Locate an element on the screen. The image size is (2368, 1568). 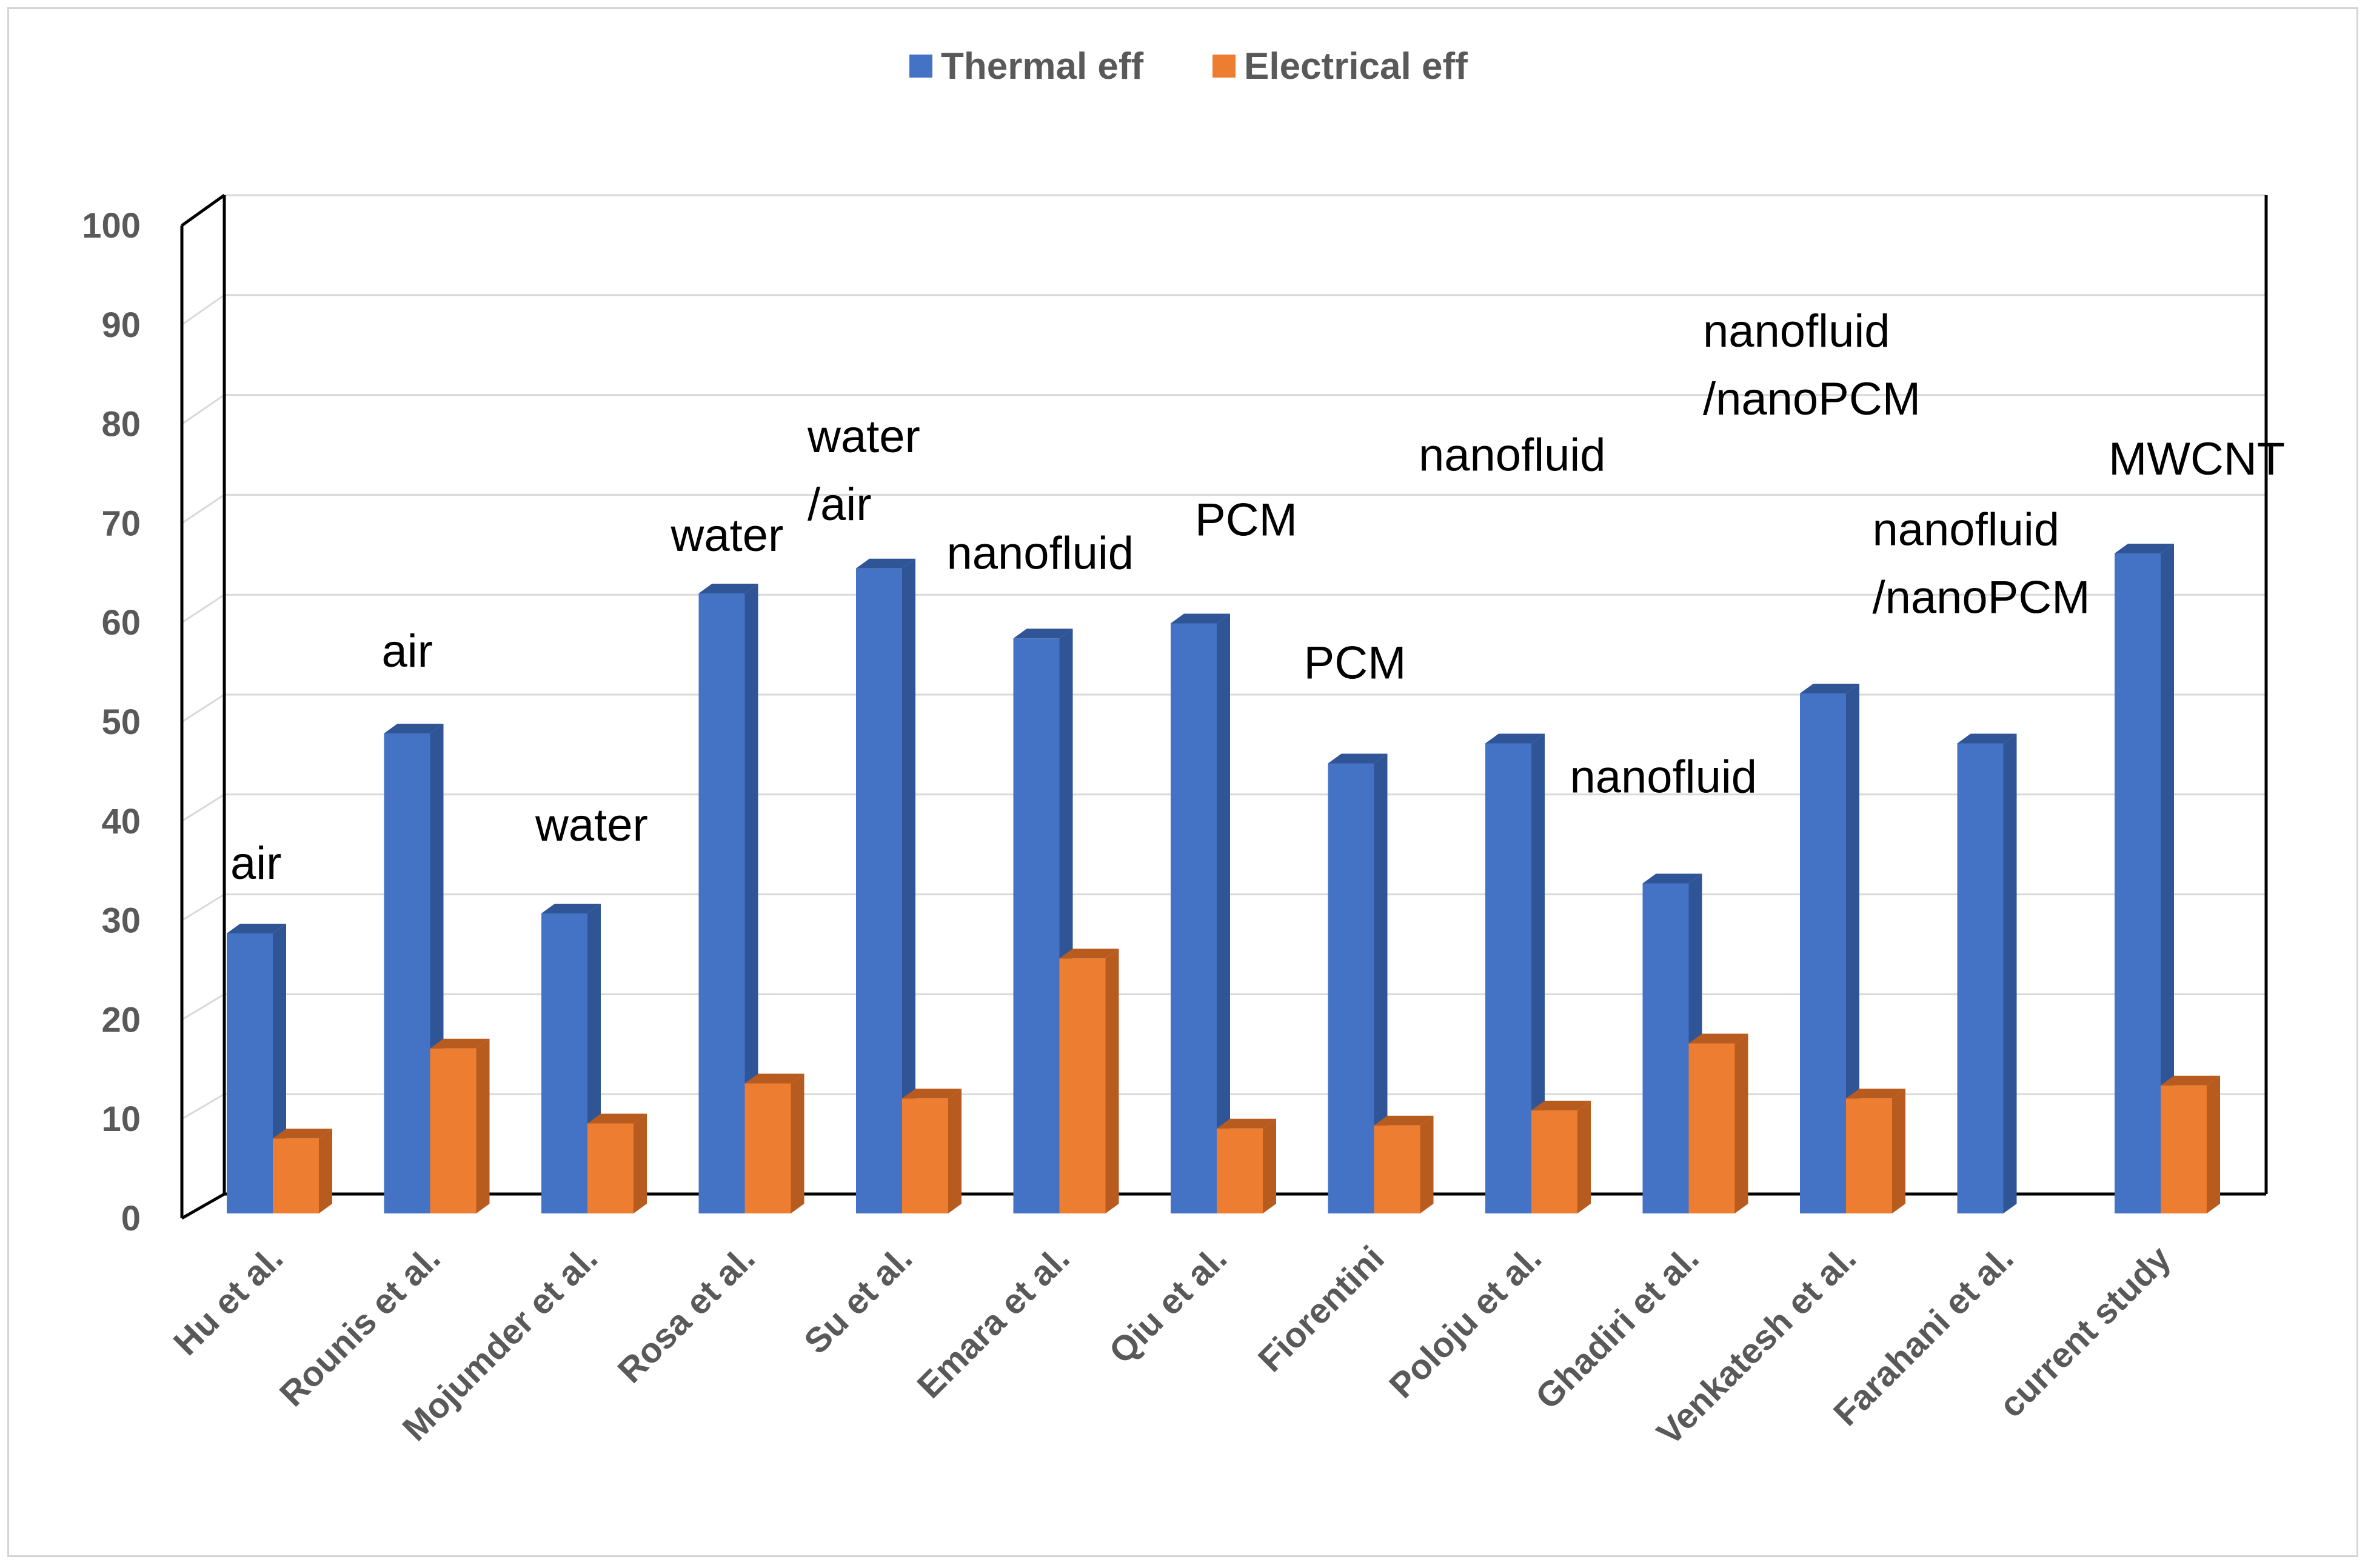
y-tick-label: 100 is located at coordinates (111, 225).